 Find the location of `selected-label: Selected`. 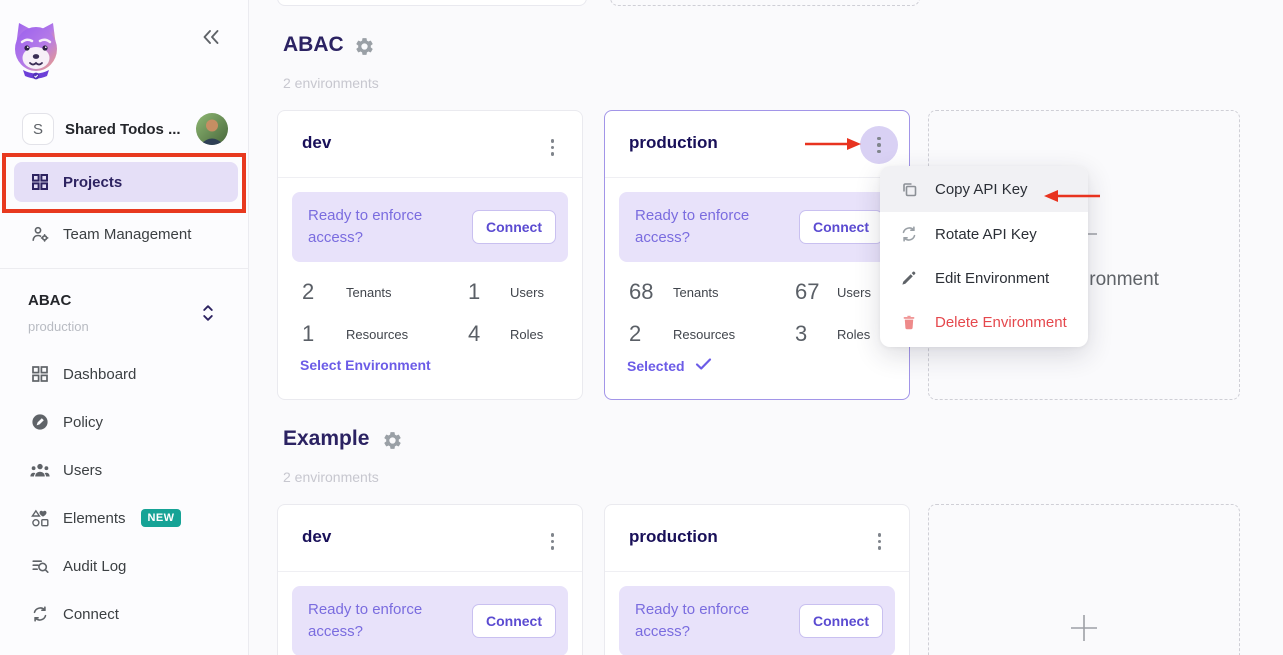

selected-label: Selected is located at coordinates (656, 365).